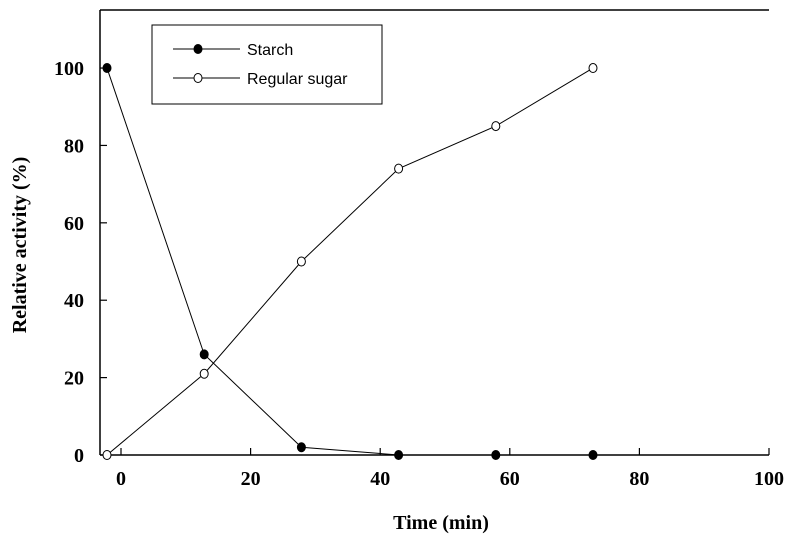 The width and height of the screenshot is (785, 535). What do you see at coordinates (74, 379) in the screenshot?
I see `y-tick-label: 20` at bounding box center [74, 379].